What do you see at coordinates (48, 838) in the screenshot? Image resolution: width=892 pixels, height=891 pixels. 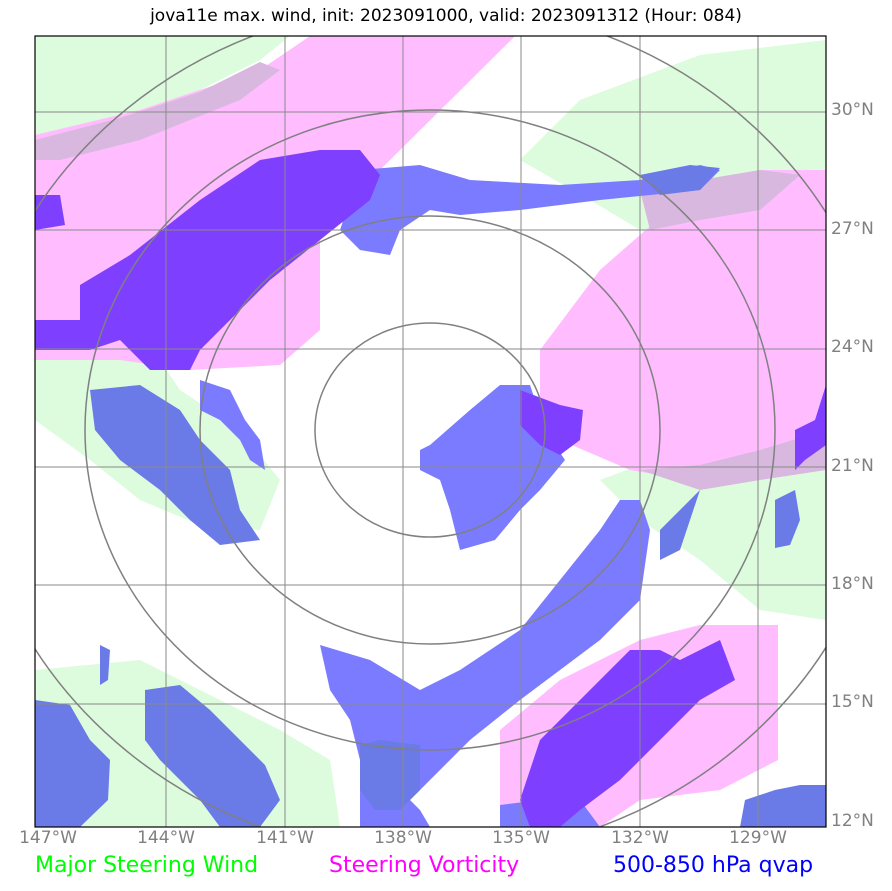 I see `lon-label-147w: 147°W` at bounding box center [48, 838].